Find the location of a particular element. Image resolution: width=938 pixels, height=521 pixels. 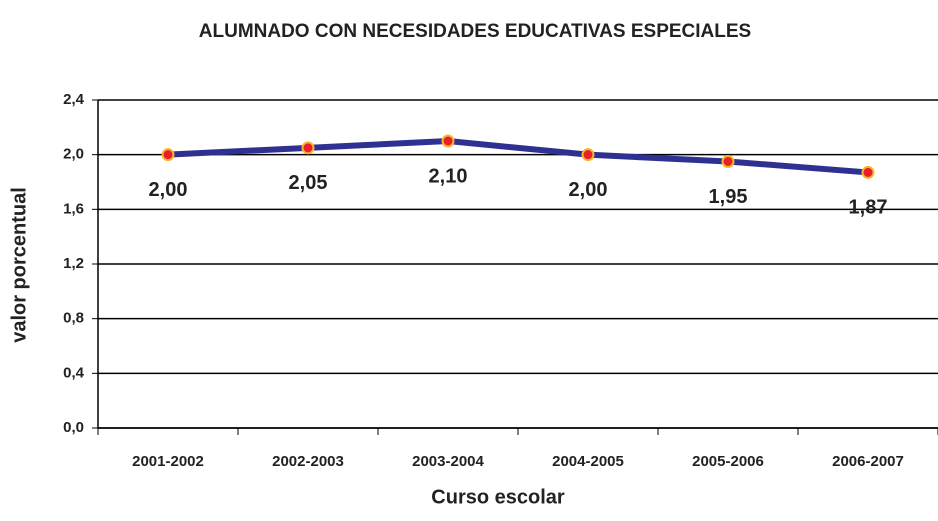

y-tick-label: 2,4 is located at coordinates (74, 99).